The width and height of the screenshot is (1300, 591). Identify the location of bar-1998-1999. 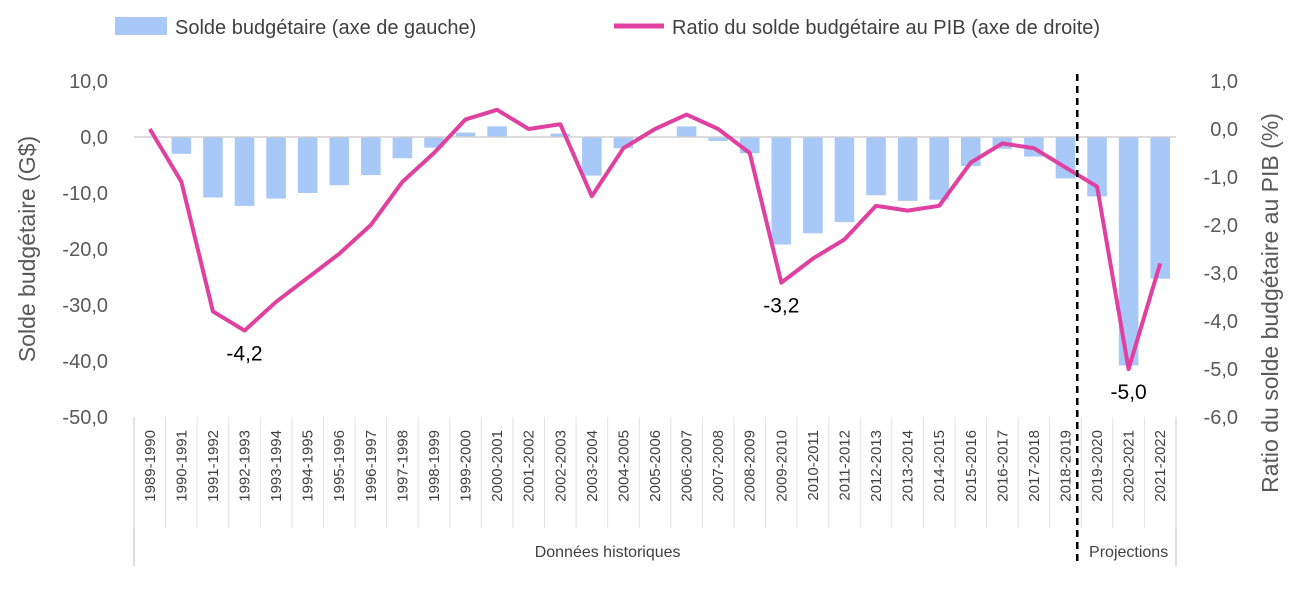
(434, 142).